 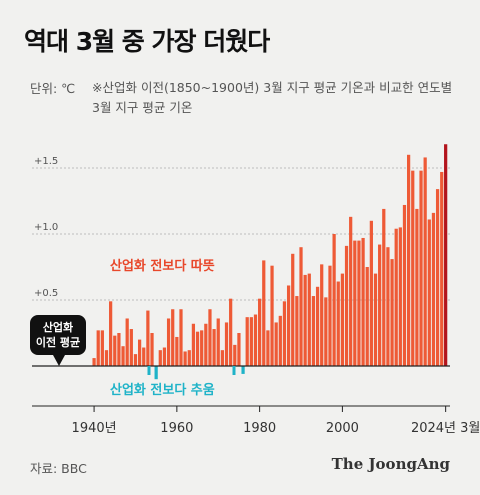 What do you see at coordinates (259, 428) in the screenshot?
I see `x-tick-label: 1980` at bounding box center [259, 428].